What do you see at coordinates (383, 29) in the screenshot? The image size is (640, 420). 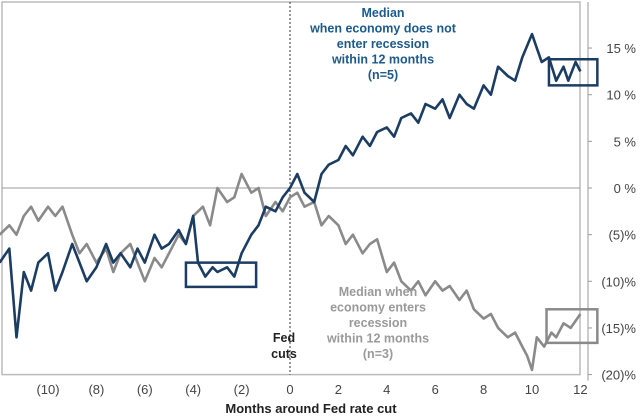 I see `annotation-no-recession-line: when economy does not` at bounding box center [383, 29].